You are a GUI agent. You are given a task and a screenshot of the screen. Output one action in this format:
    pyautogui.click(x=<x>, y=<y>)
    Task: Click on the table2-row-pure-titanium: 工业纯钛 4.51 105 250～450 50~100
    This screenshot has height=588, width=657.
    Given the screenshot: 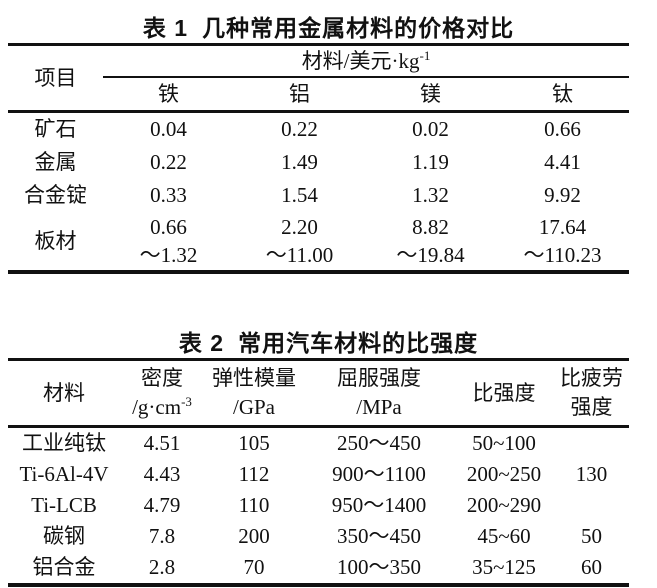 What is the action you would take?
    pyautogui.click(x=318, y=443)
    